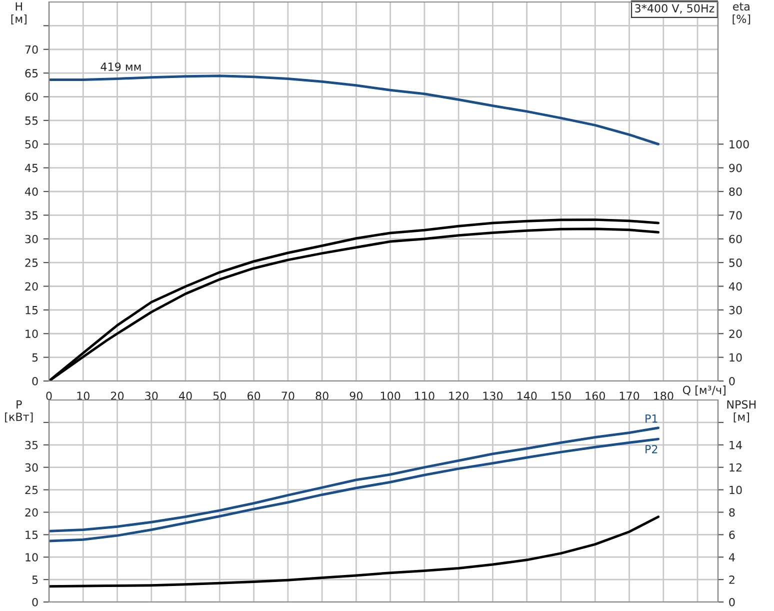  What do you see at coordinates (31, 49) in the screenshot?
I see `y-tick-label: 70` at bounding box center [31, 49].